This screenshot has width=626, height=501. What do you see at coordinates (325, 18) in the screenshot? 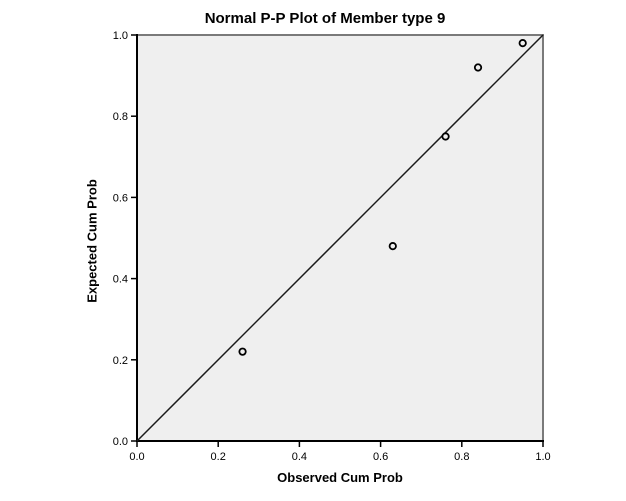
I see `chart-title: Normal P-P Plot of Member type 9` at bounding box center [325, 18].